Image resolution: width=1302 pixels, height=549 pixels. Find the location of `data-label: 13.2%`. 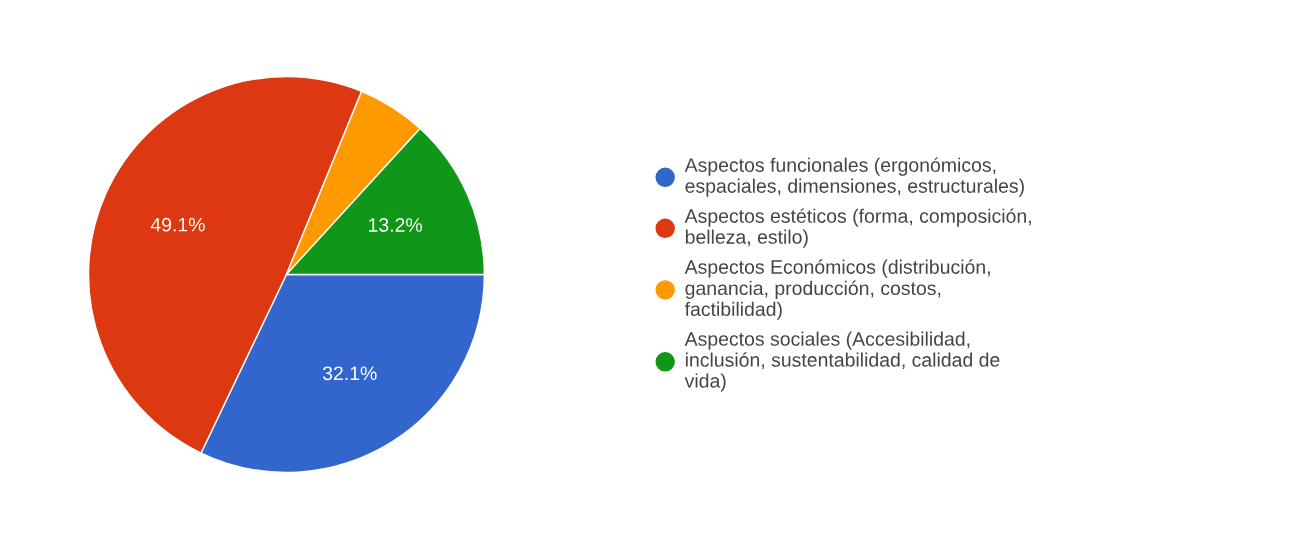

data-label: 13.2% is located at coordinates (395, 225).